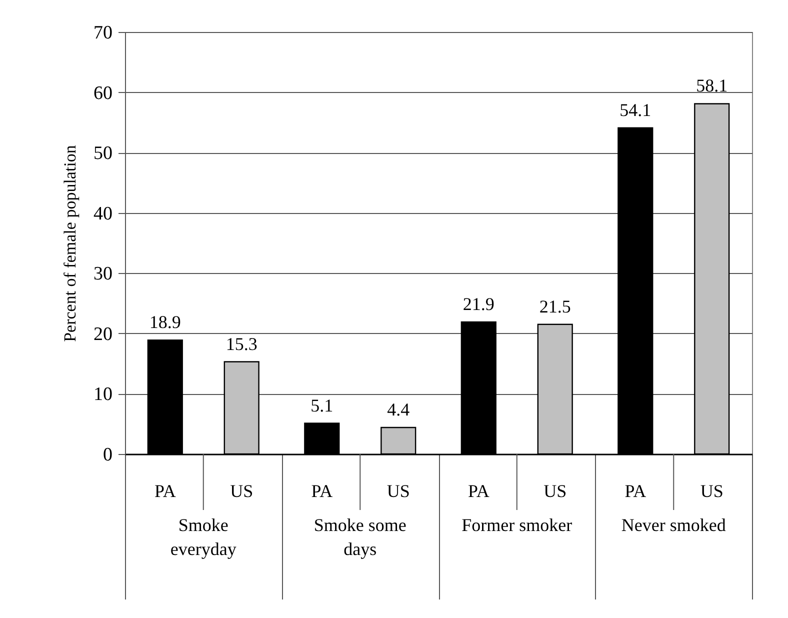 The image size is (788, 618). I want to click on y-axis-title: Percent of female population, so click(70, 243).